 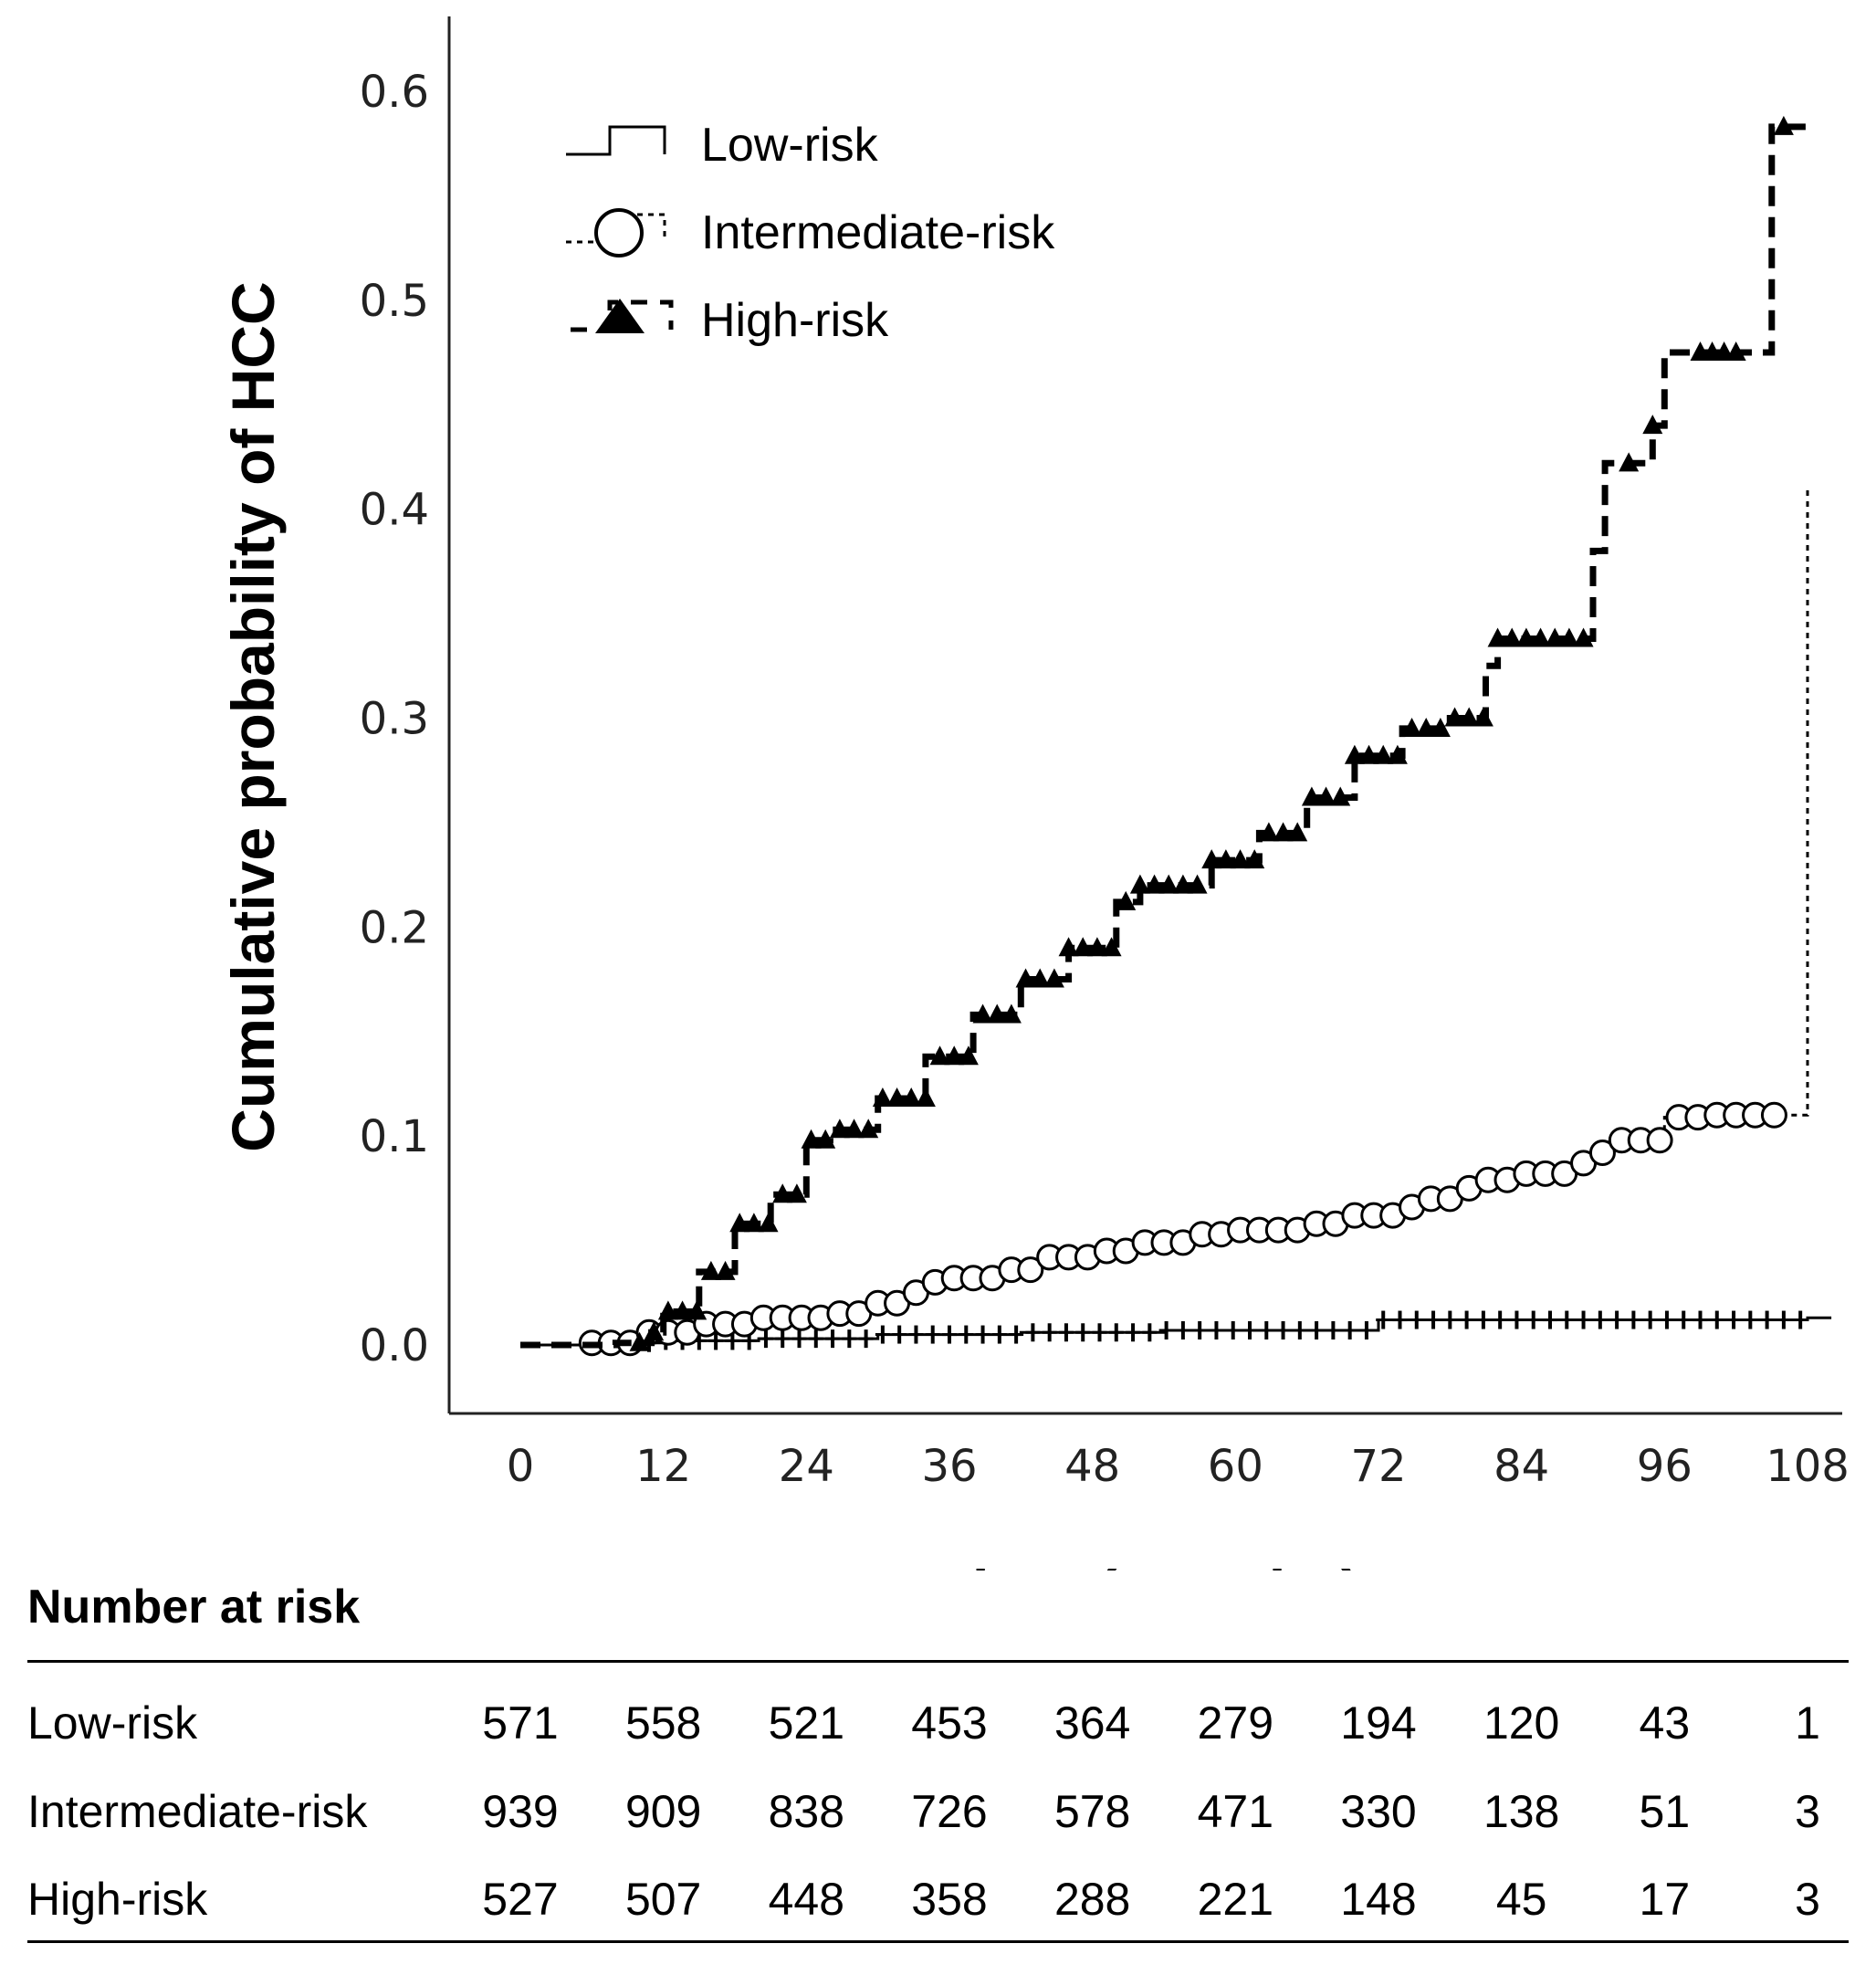 I want to click on risk-count: 138, so click(x=1521, y=1811).